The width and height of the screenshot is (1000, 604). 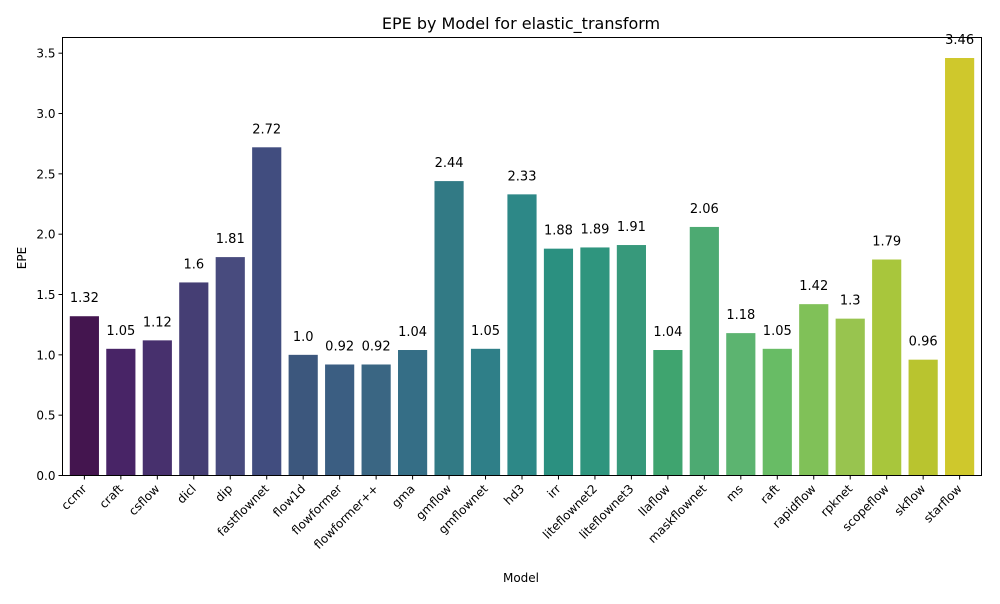 I want to click on value-label-llaflow: 1.04, so click(x=667, y=332).